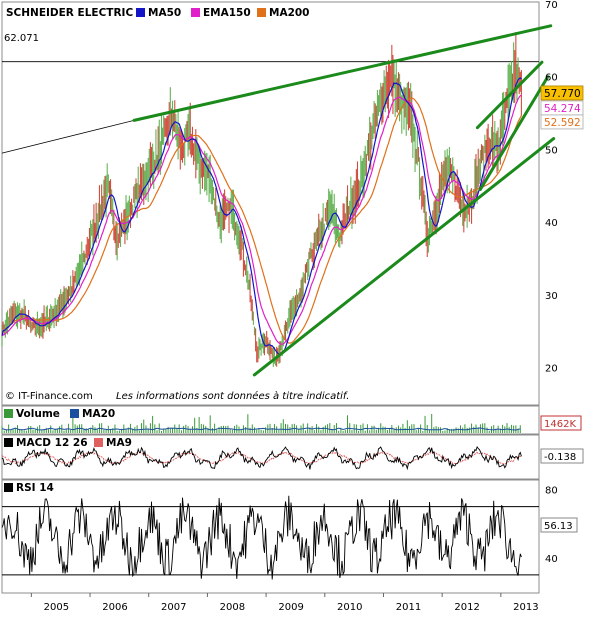 This screenshot has height=627, width=597. What do you see at coordinates (164, 13) in the screenshot?
I see `legend-label-ma50: MA50` at bounding box center [164, 13].